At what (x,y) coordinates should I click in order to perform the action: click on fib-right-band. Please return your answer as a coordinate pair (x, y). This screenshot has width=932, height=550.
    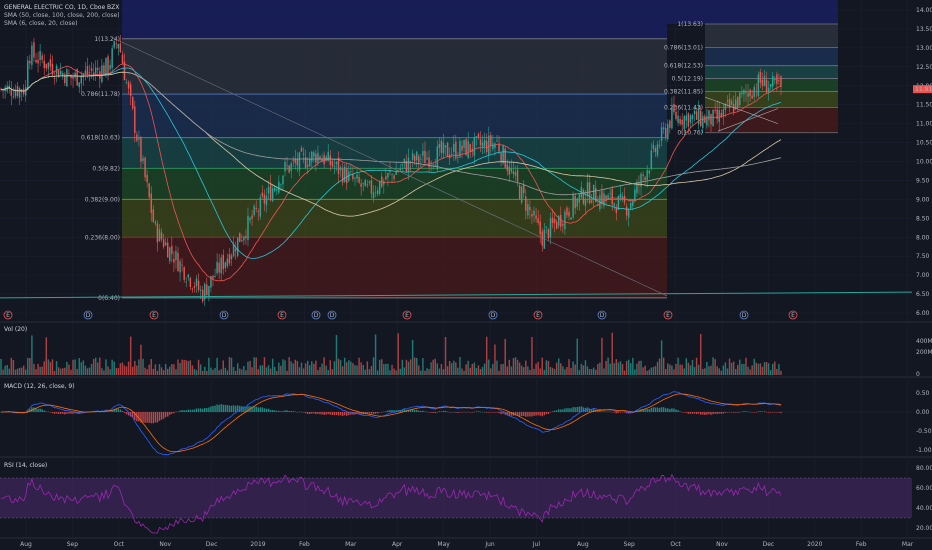
    Looking at the image, I should click on (771, 36).